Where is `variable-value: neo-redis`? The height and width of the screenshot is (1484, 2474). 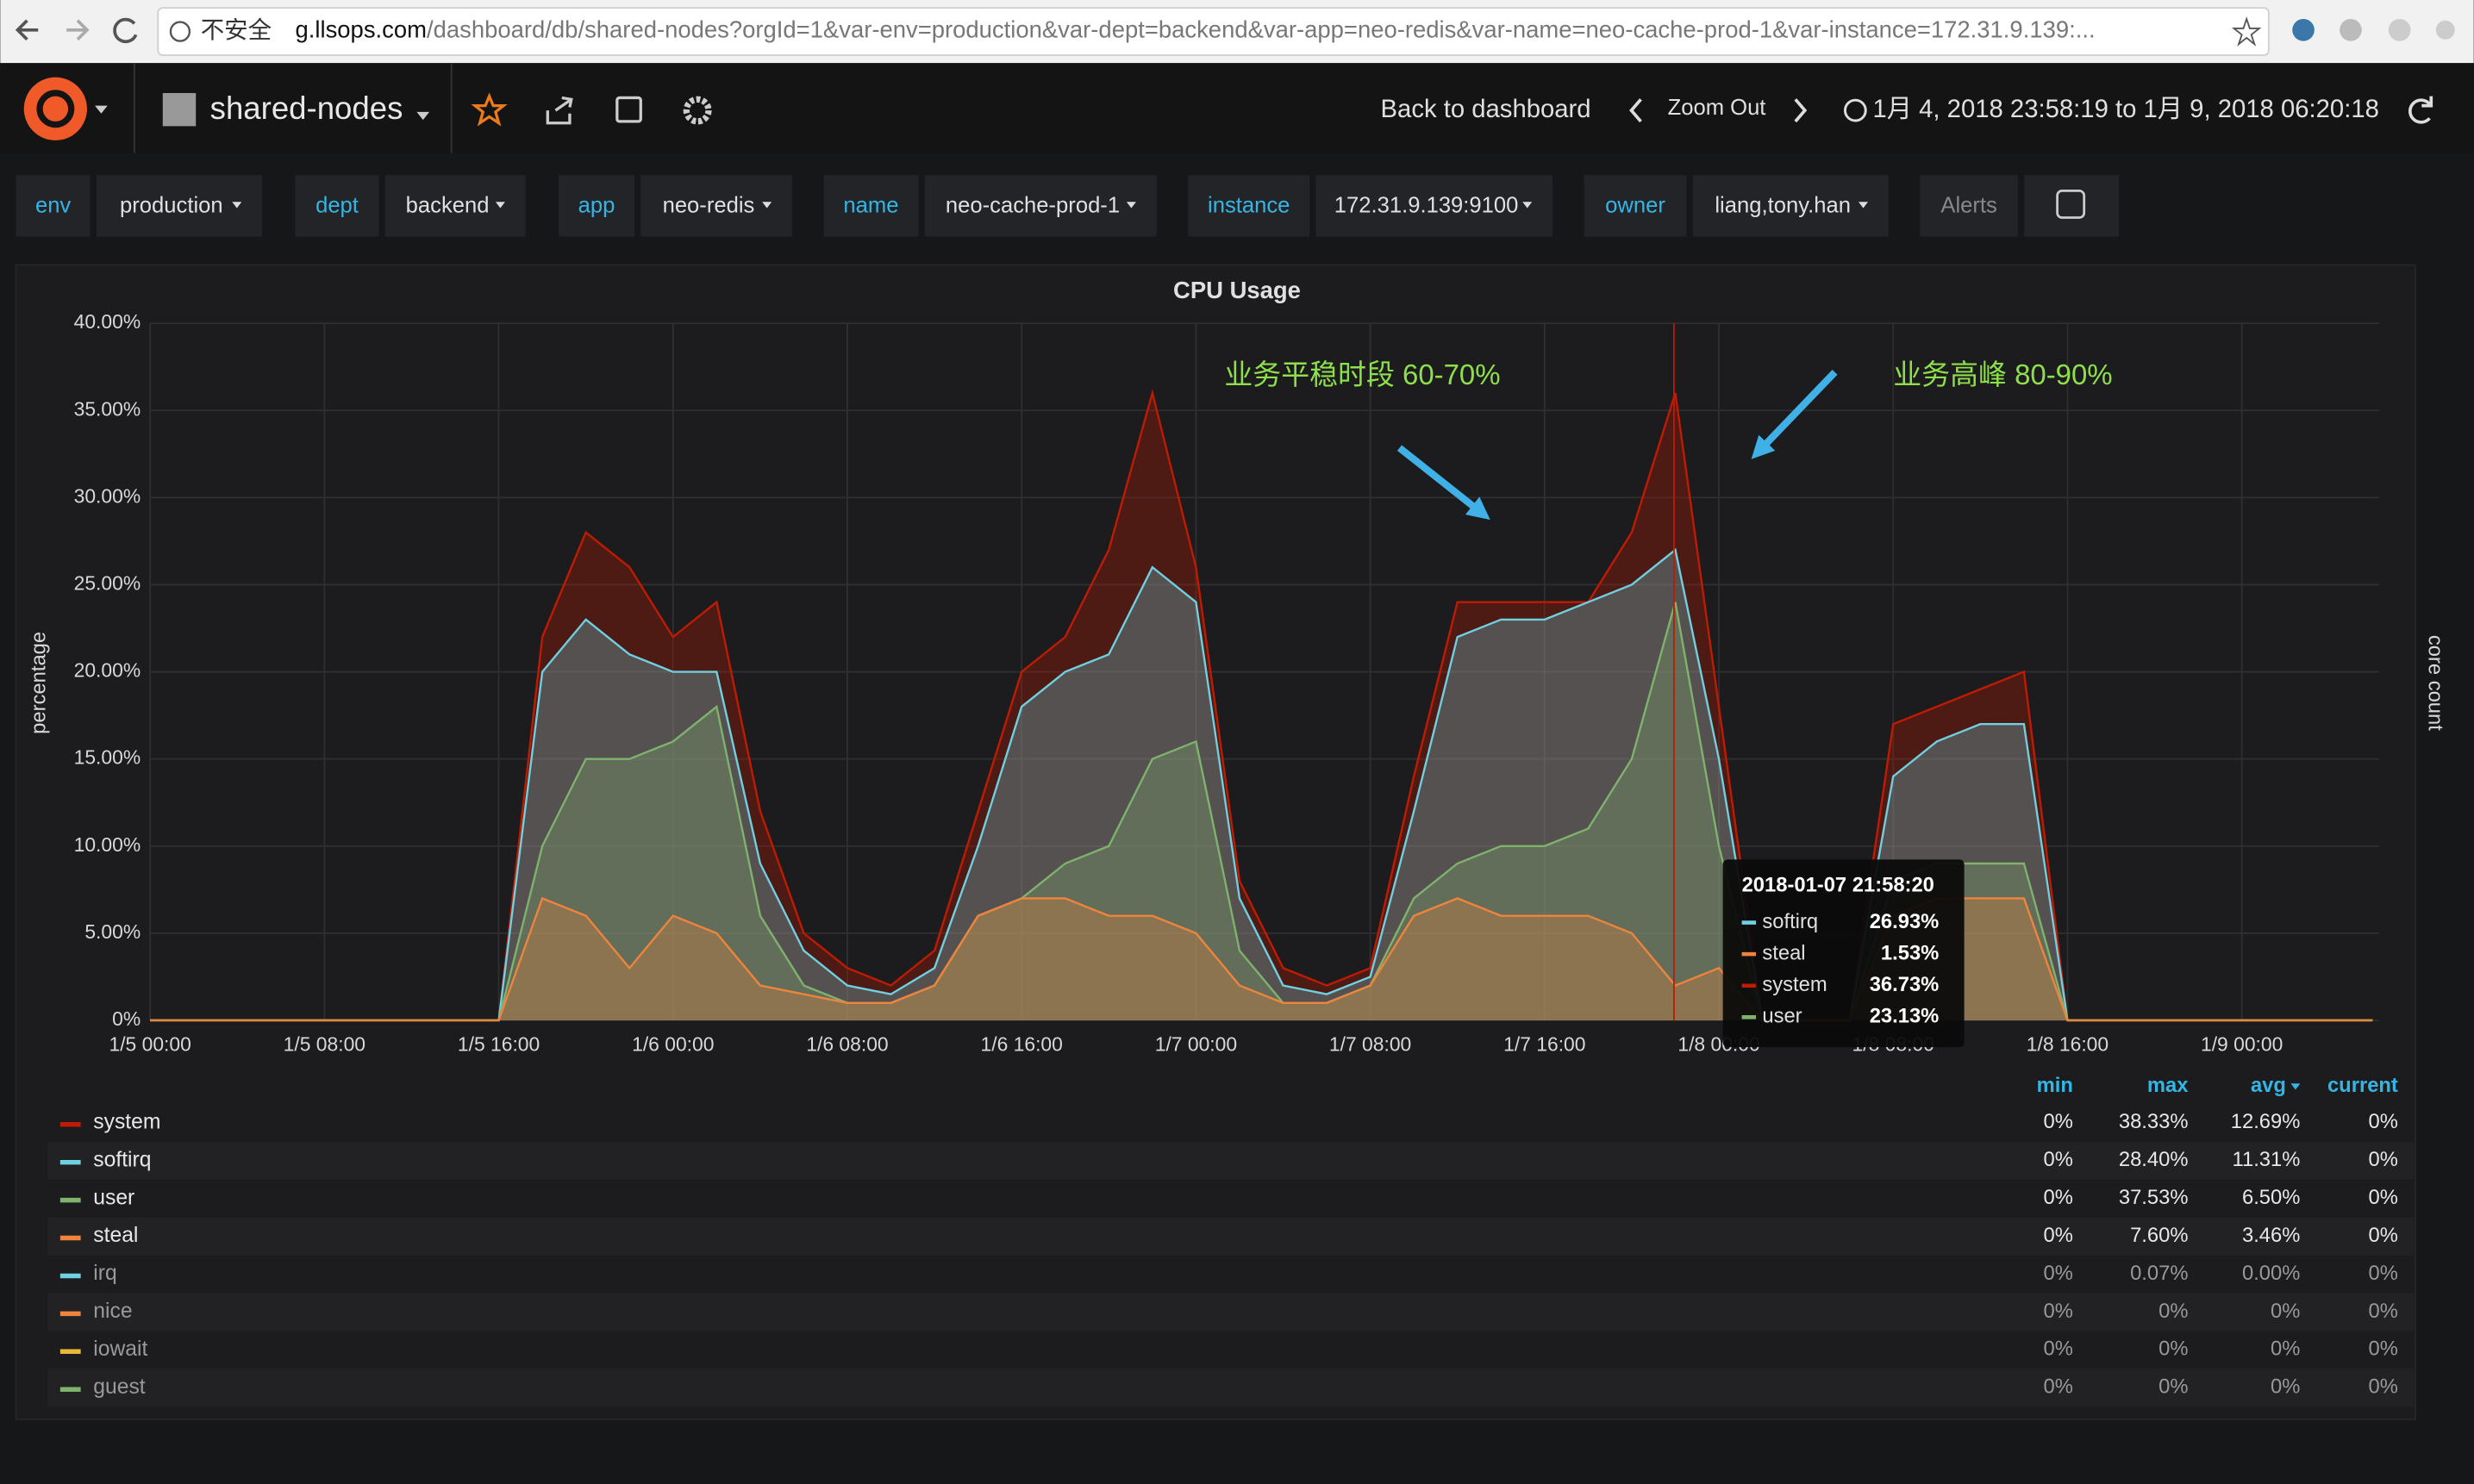 variable-value: neo-redis is located at coordinates (709, 205).